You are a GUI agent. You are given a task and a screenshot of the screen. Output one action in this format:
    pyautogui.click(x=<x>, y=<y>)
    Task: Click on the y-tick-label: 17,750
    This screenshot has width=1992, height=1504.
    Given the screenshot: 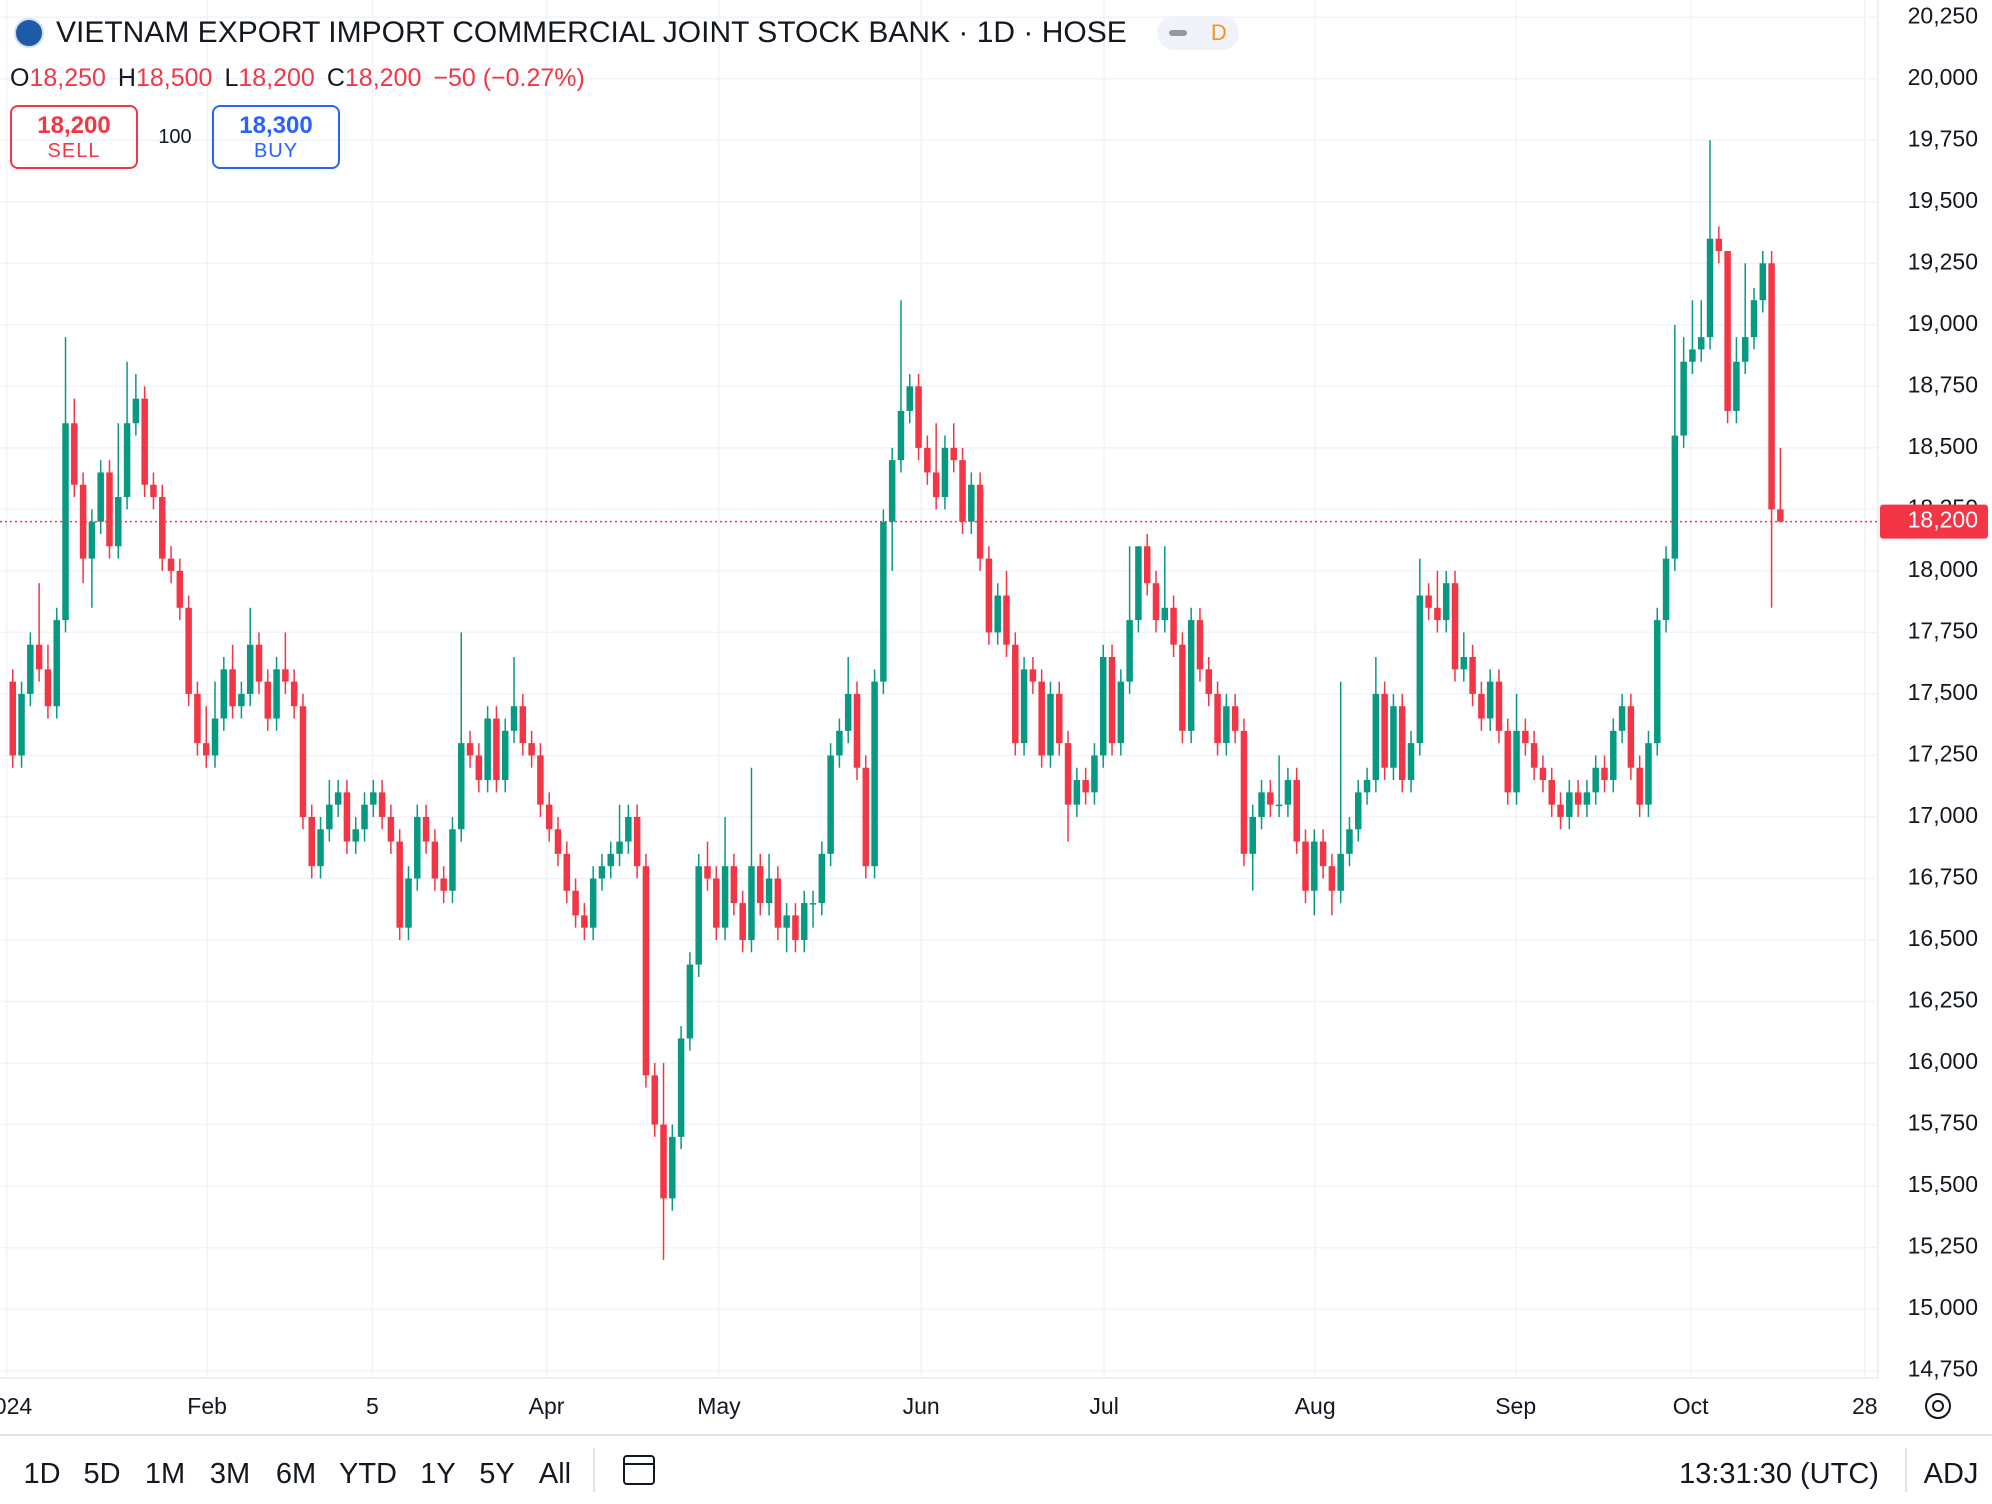 What is the action you would take?
    pyautogui.click(x=1943, y=630)
    